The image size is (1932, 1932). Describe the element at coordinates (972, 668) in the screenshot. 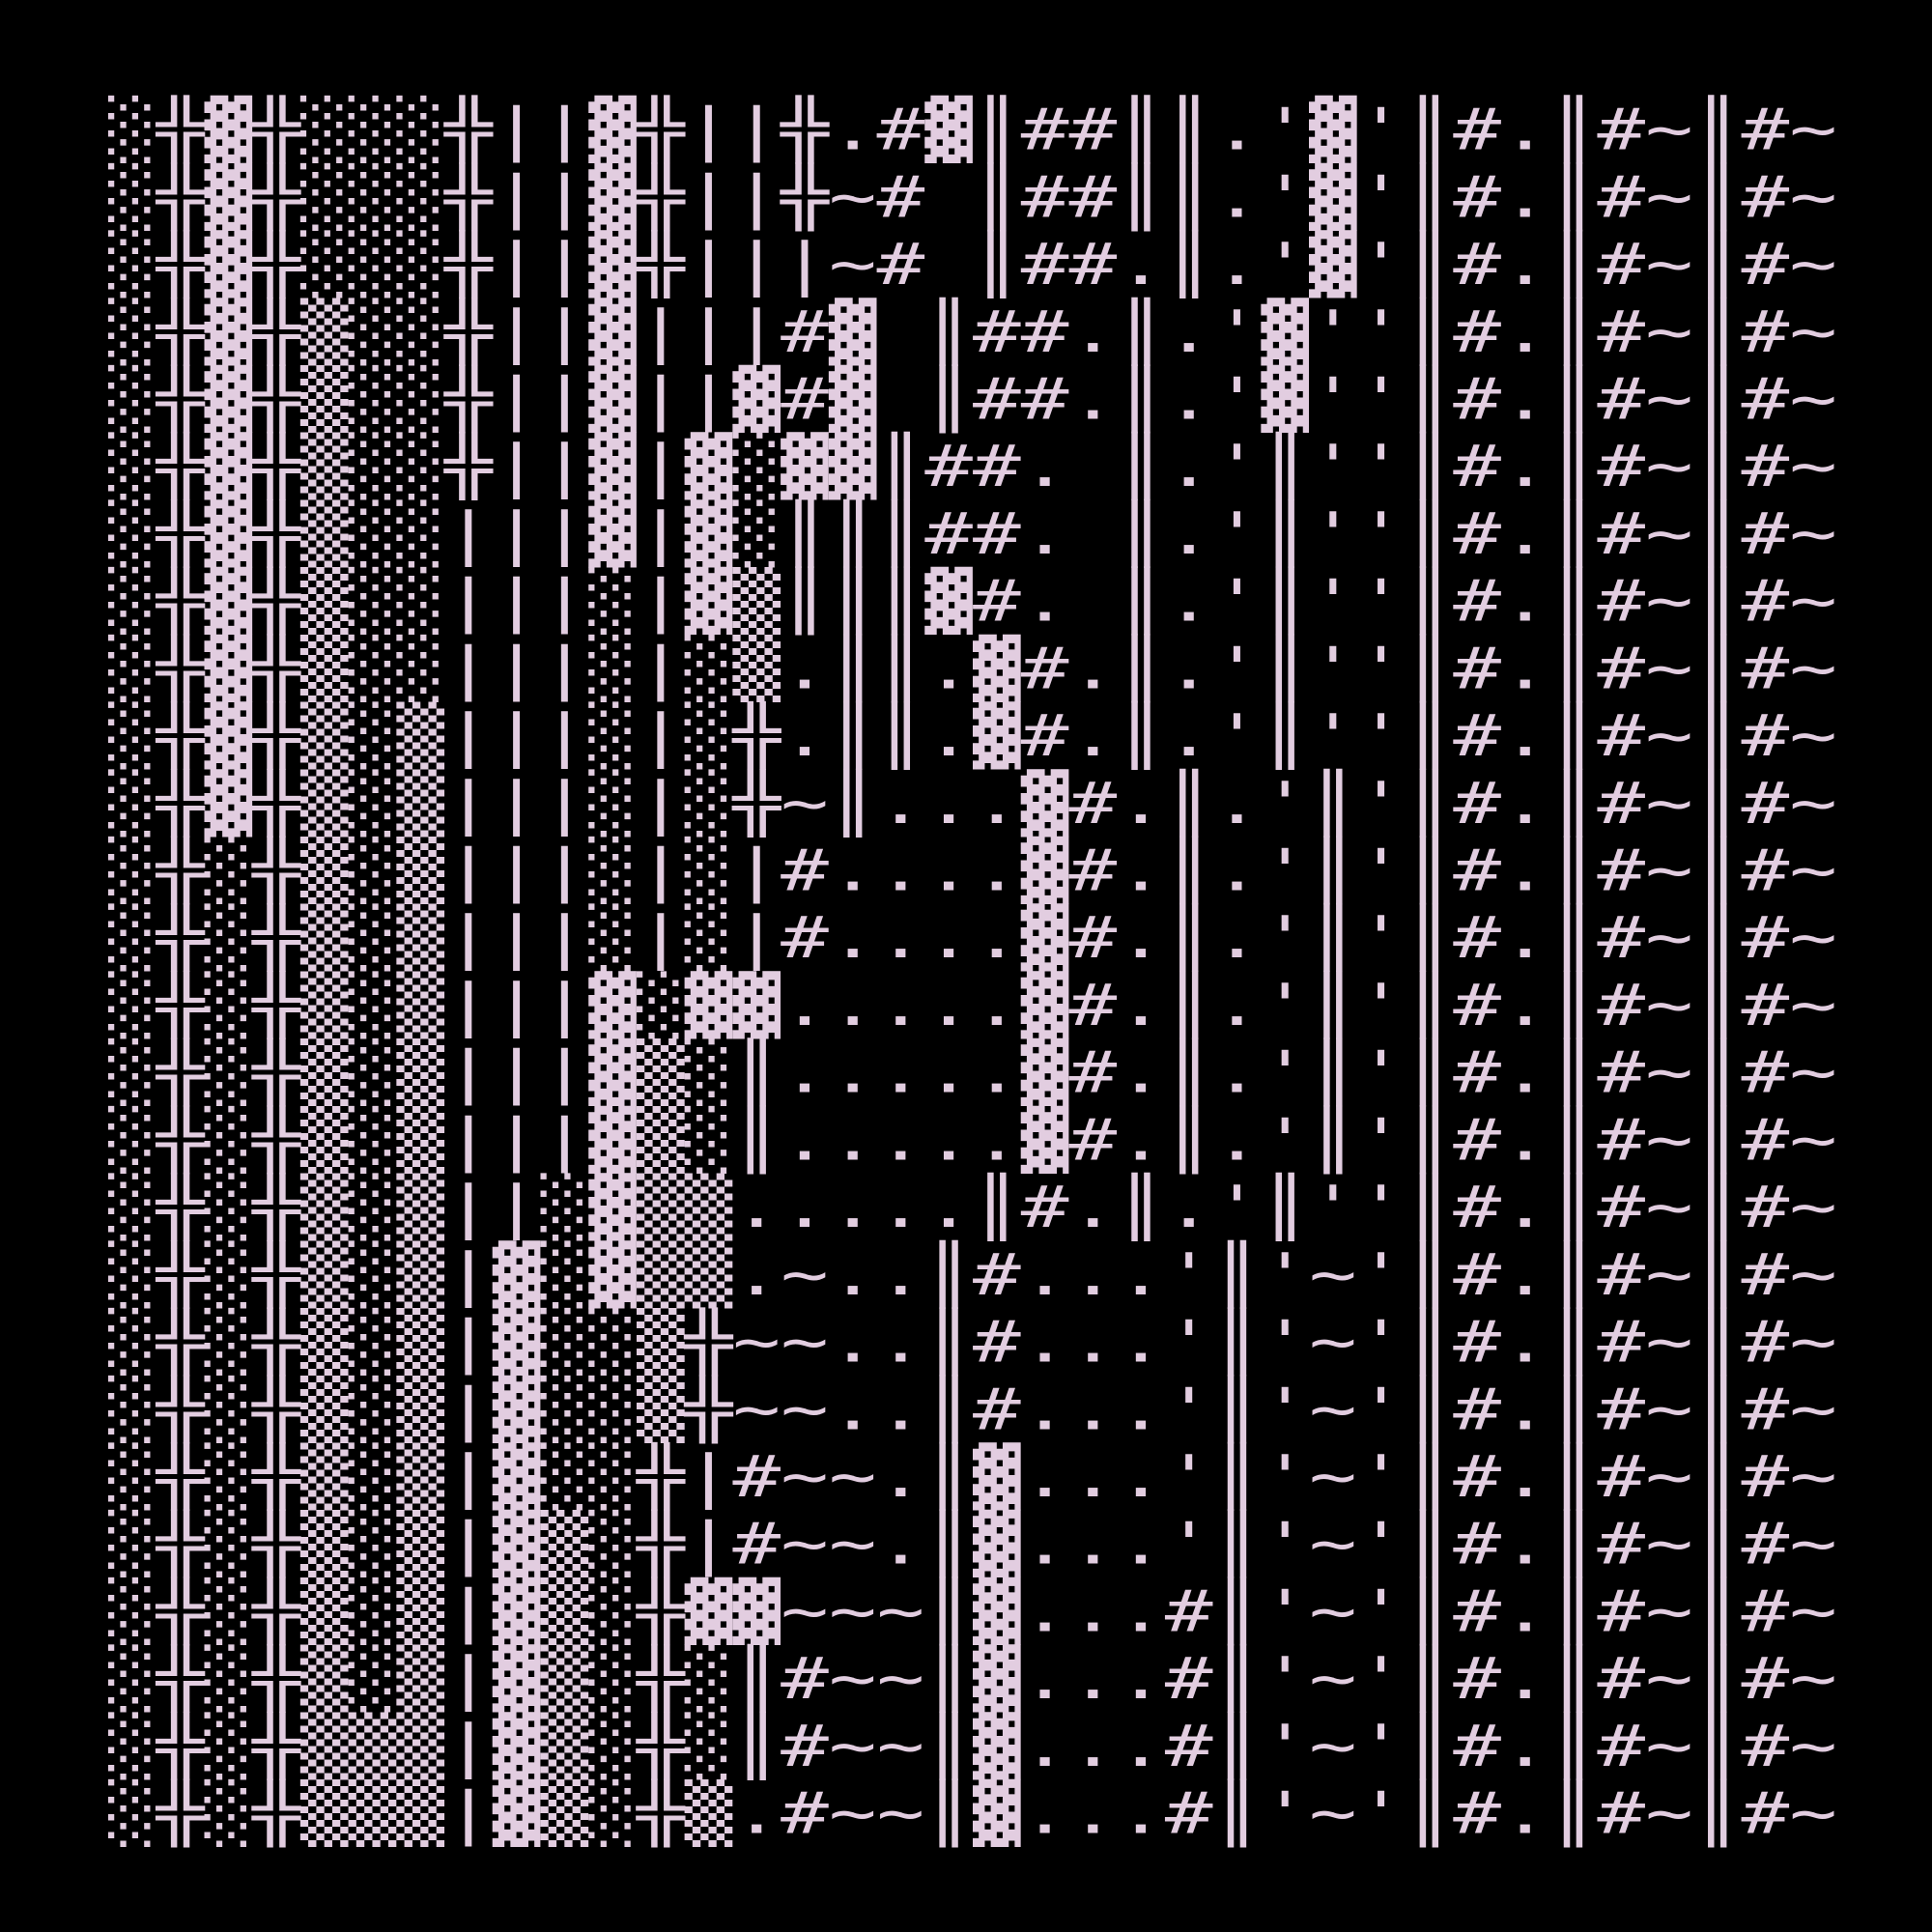

I see `ascii-row: ░╬▓╬▒░░|||░|░▒.║║.▓#.║.'║''║#.║#~║#~` at that location.